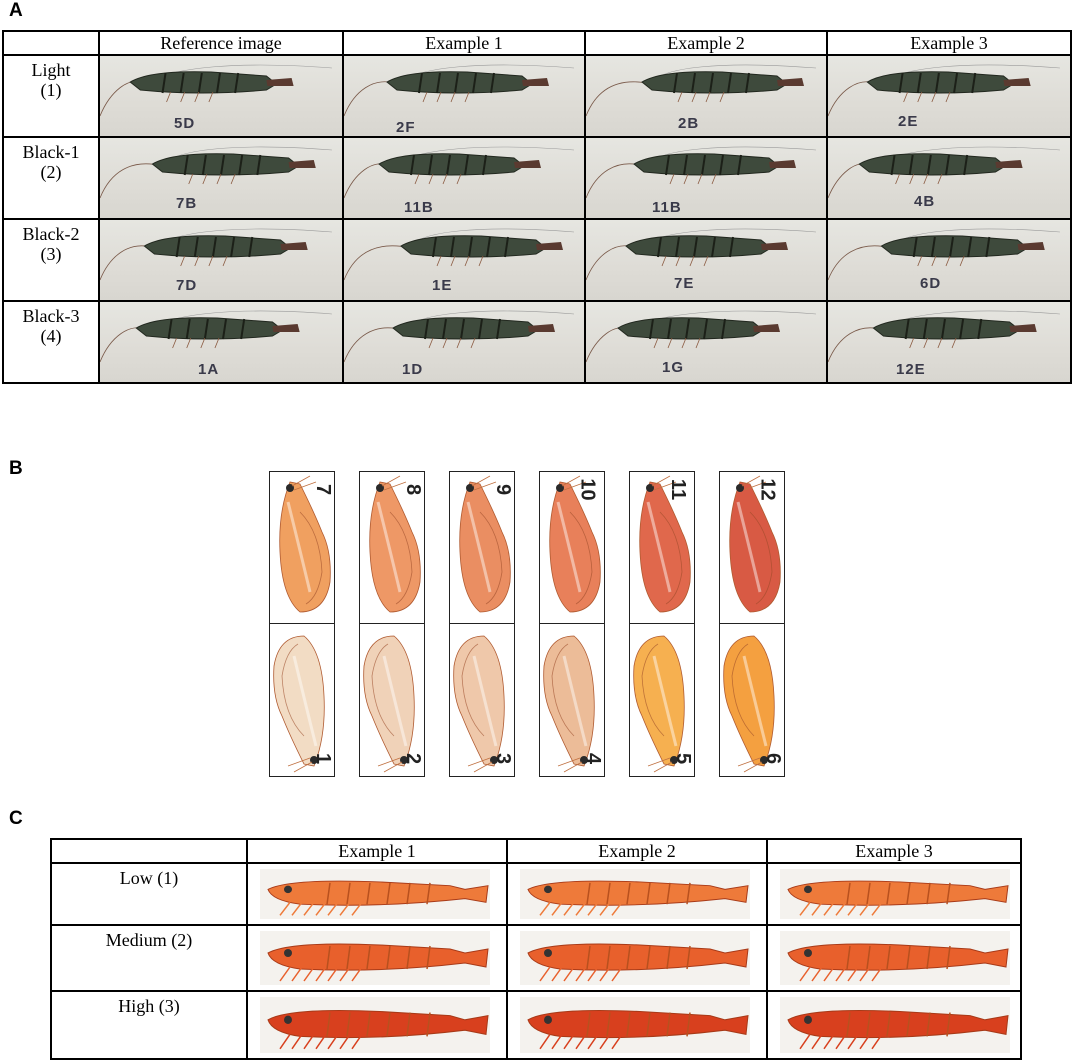 This screenshot has width=1072, height=1060. Describe the element at coordinates (51, 234) in the screenshot. I see `row-name: Black-2` at that location.